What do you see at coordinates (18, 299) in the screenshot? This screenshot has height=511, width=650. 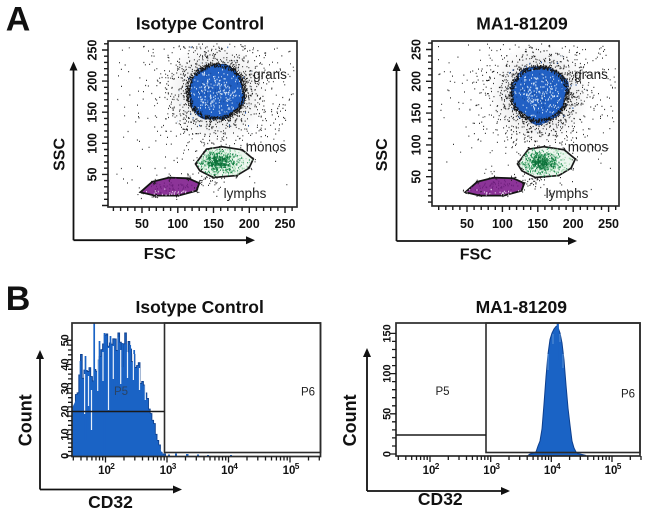 I see `svg-text: B` at bounding box center [18, 299].